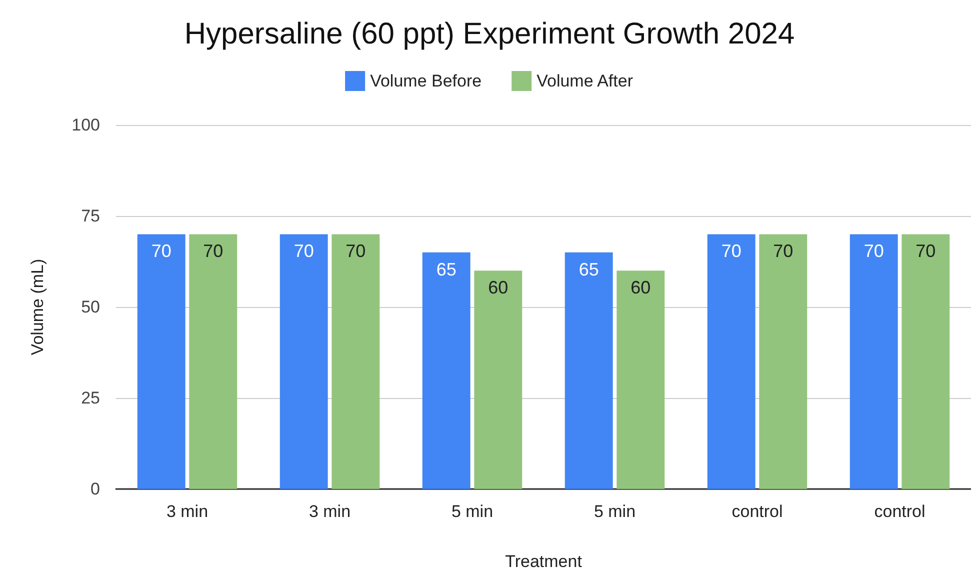 This screenshot has height=583, width=979. I want to click on y-tick-label: 100, so click(86, 125).